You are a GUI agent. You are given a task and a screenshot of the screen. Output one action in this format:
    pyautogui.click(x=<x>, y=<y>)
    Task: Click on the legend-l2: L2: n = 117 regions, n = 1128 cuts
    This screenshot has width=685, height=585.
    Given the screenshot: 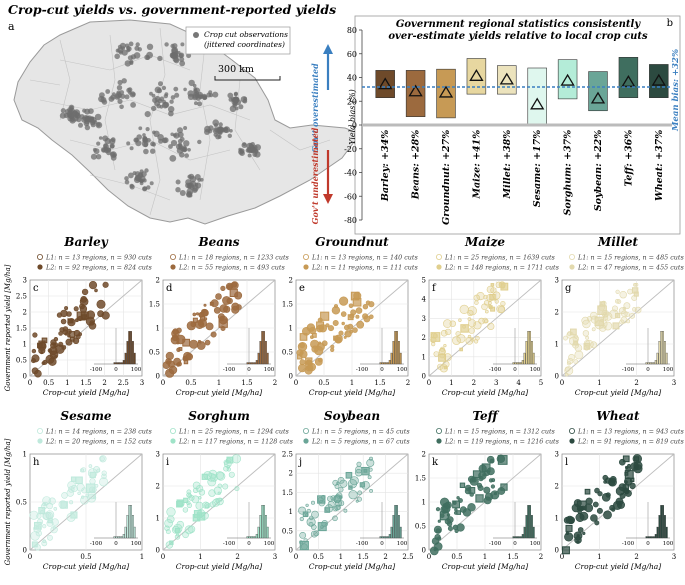 What is the action you would take?
    pyautogui.click(x=236, y=442)
    